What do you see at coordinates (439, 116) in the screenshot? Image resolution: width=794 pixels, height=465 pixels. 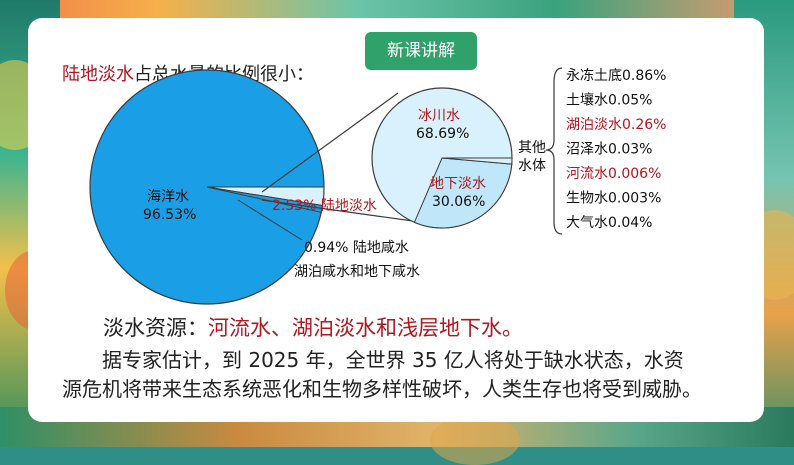 I see `label-glacier: 冰川水` at bounding box center [439, 116].